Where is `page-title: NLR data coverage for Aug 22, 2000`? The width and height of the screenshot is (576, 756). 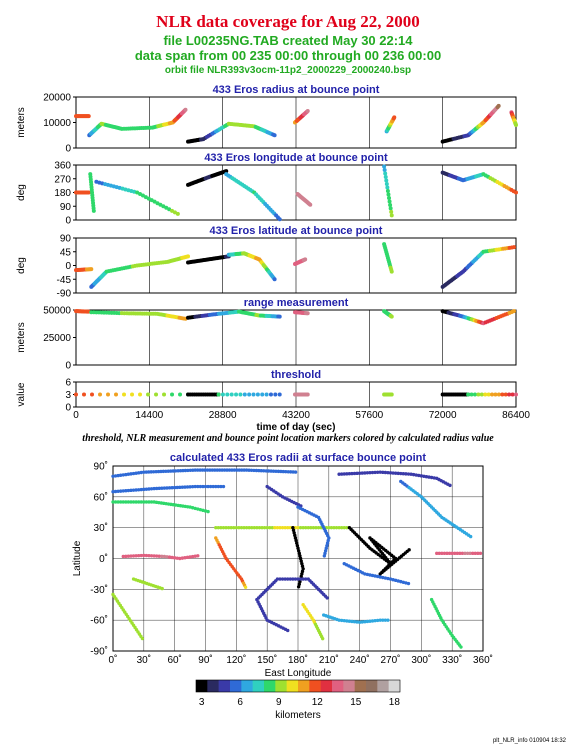 page-title: NLR data coverage for Aug 22, 2000 is located at coordinates (288, 21).